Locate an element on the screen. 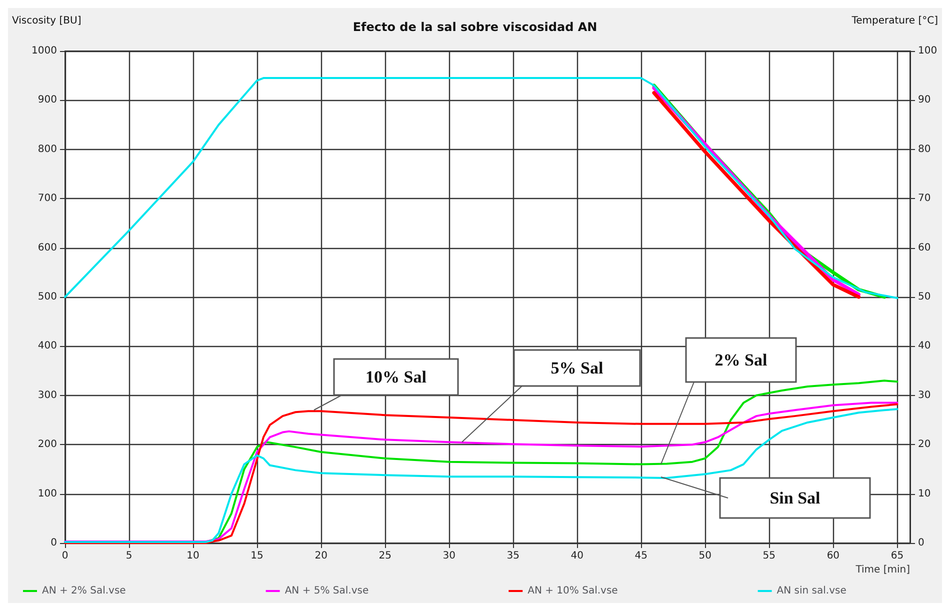  y-tick-label: 400 is located at coordinates (47, 346).